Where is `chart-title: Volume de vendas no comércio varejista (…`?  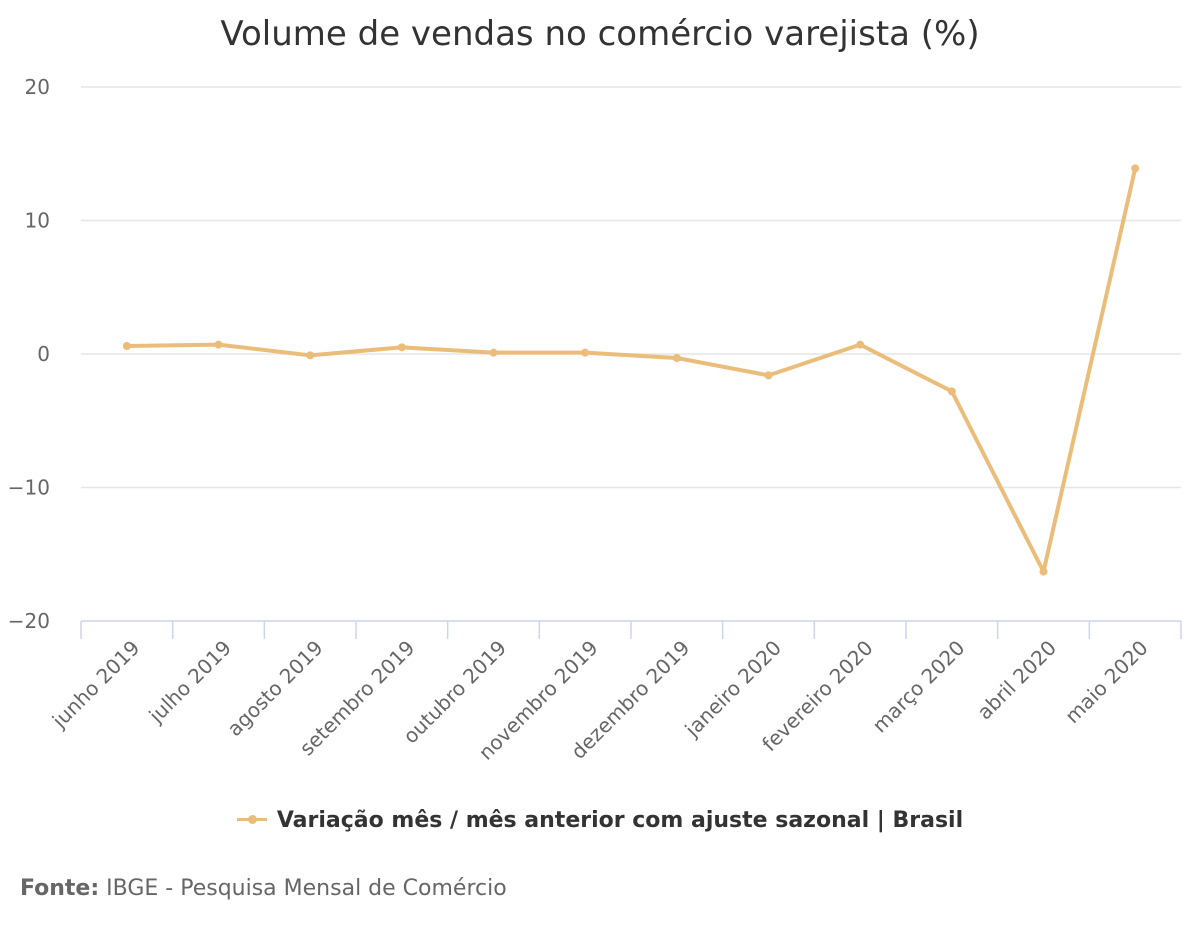
chart-title: Volume de vendas no comércio varejista (… is located at coordinates (600, 34).